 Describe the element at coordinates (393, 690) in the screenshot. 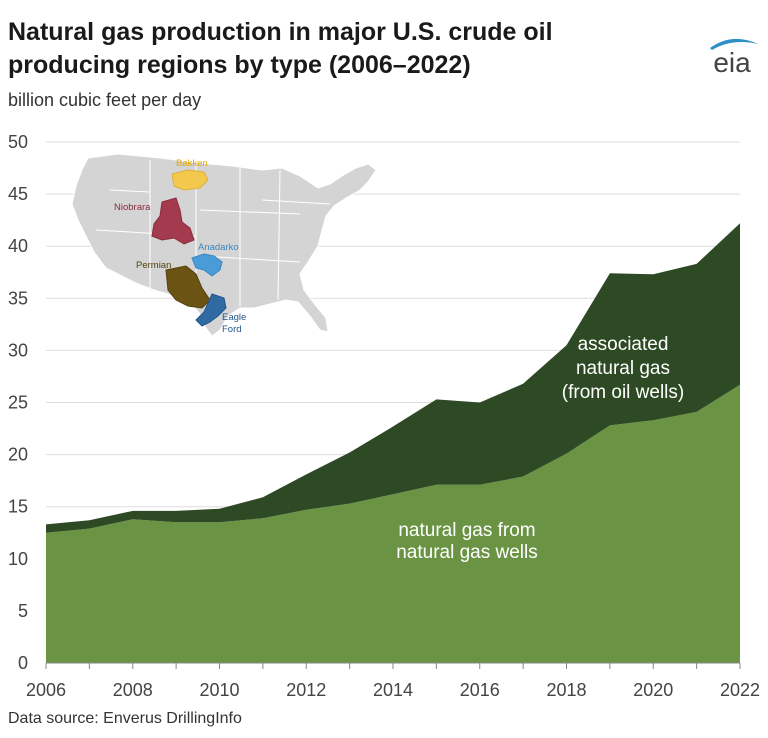

I see `x-tick-label: 2014` at that location.